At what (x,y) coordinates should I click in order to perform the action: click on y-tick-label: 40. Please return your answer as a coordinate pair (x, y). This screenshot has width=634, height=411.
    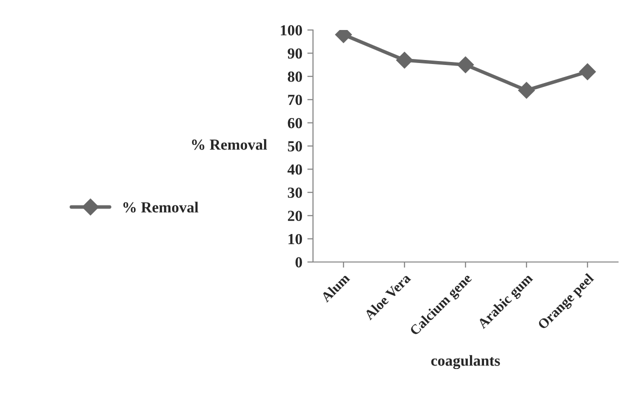
    Looking at the image, I should click on (295, 169).